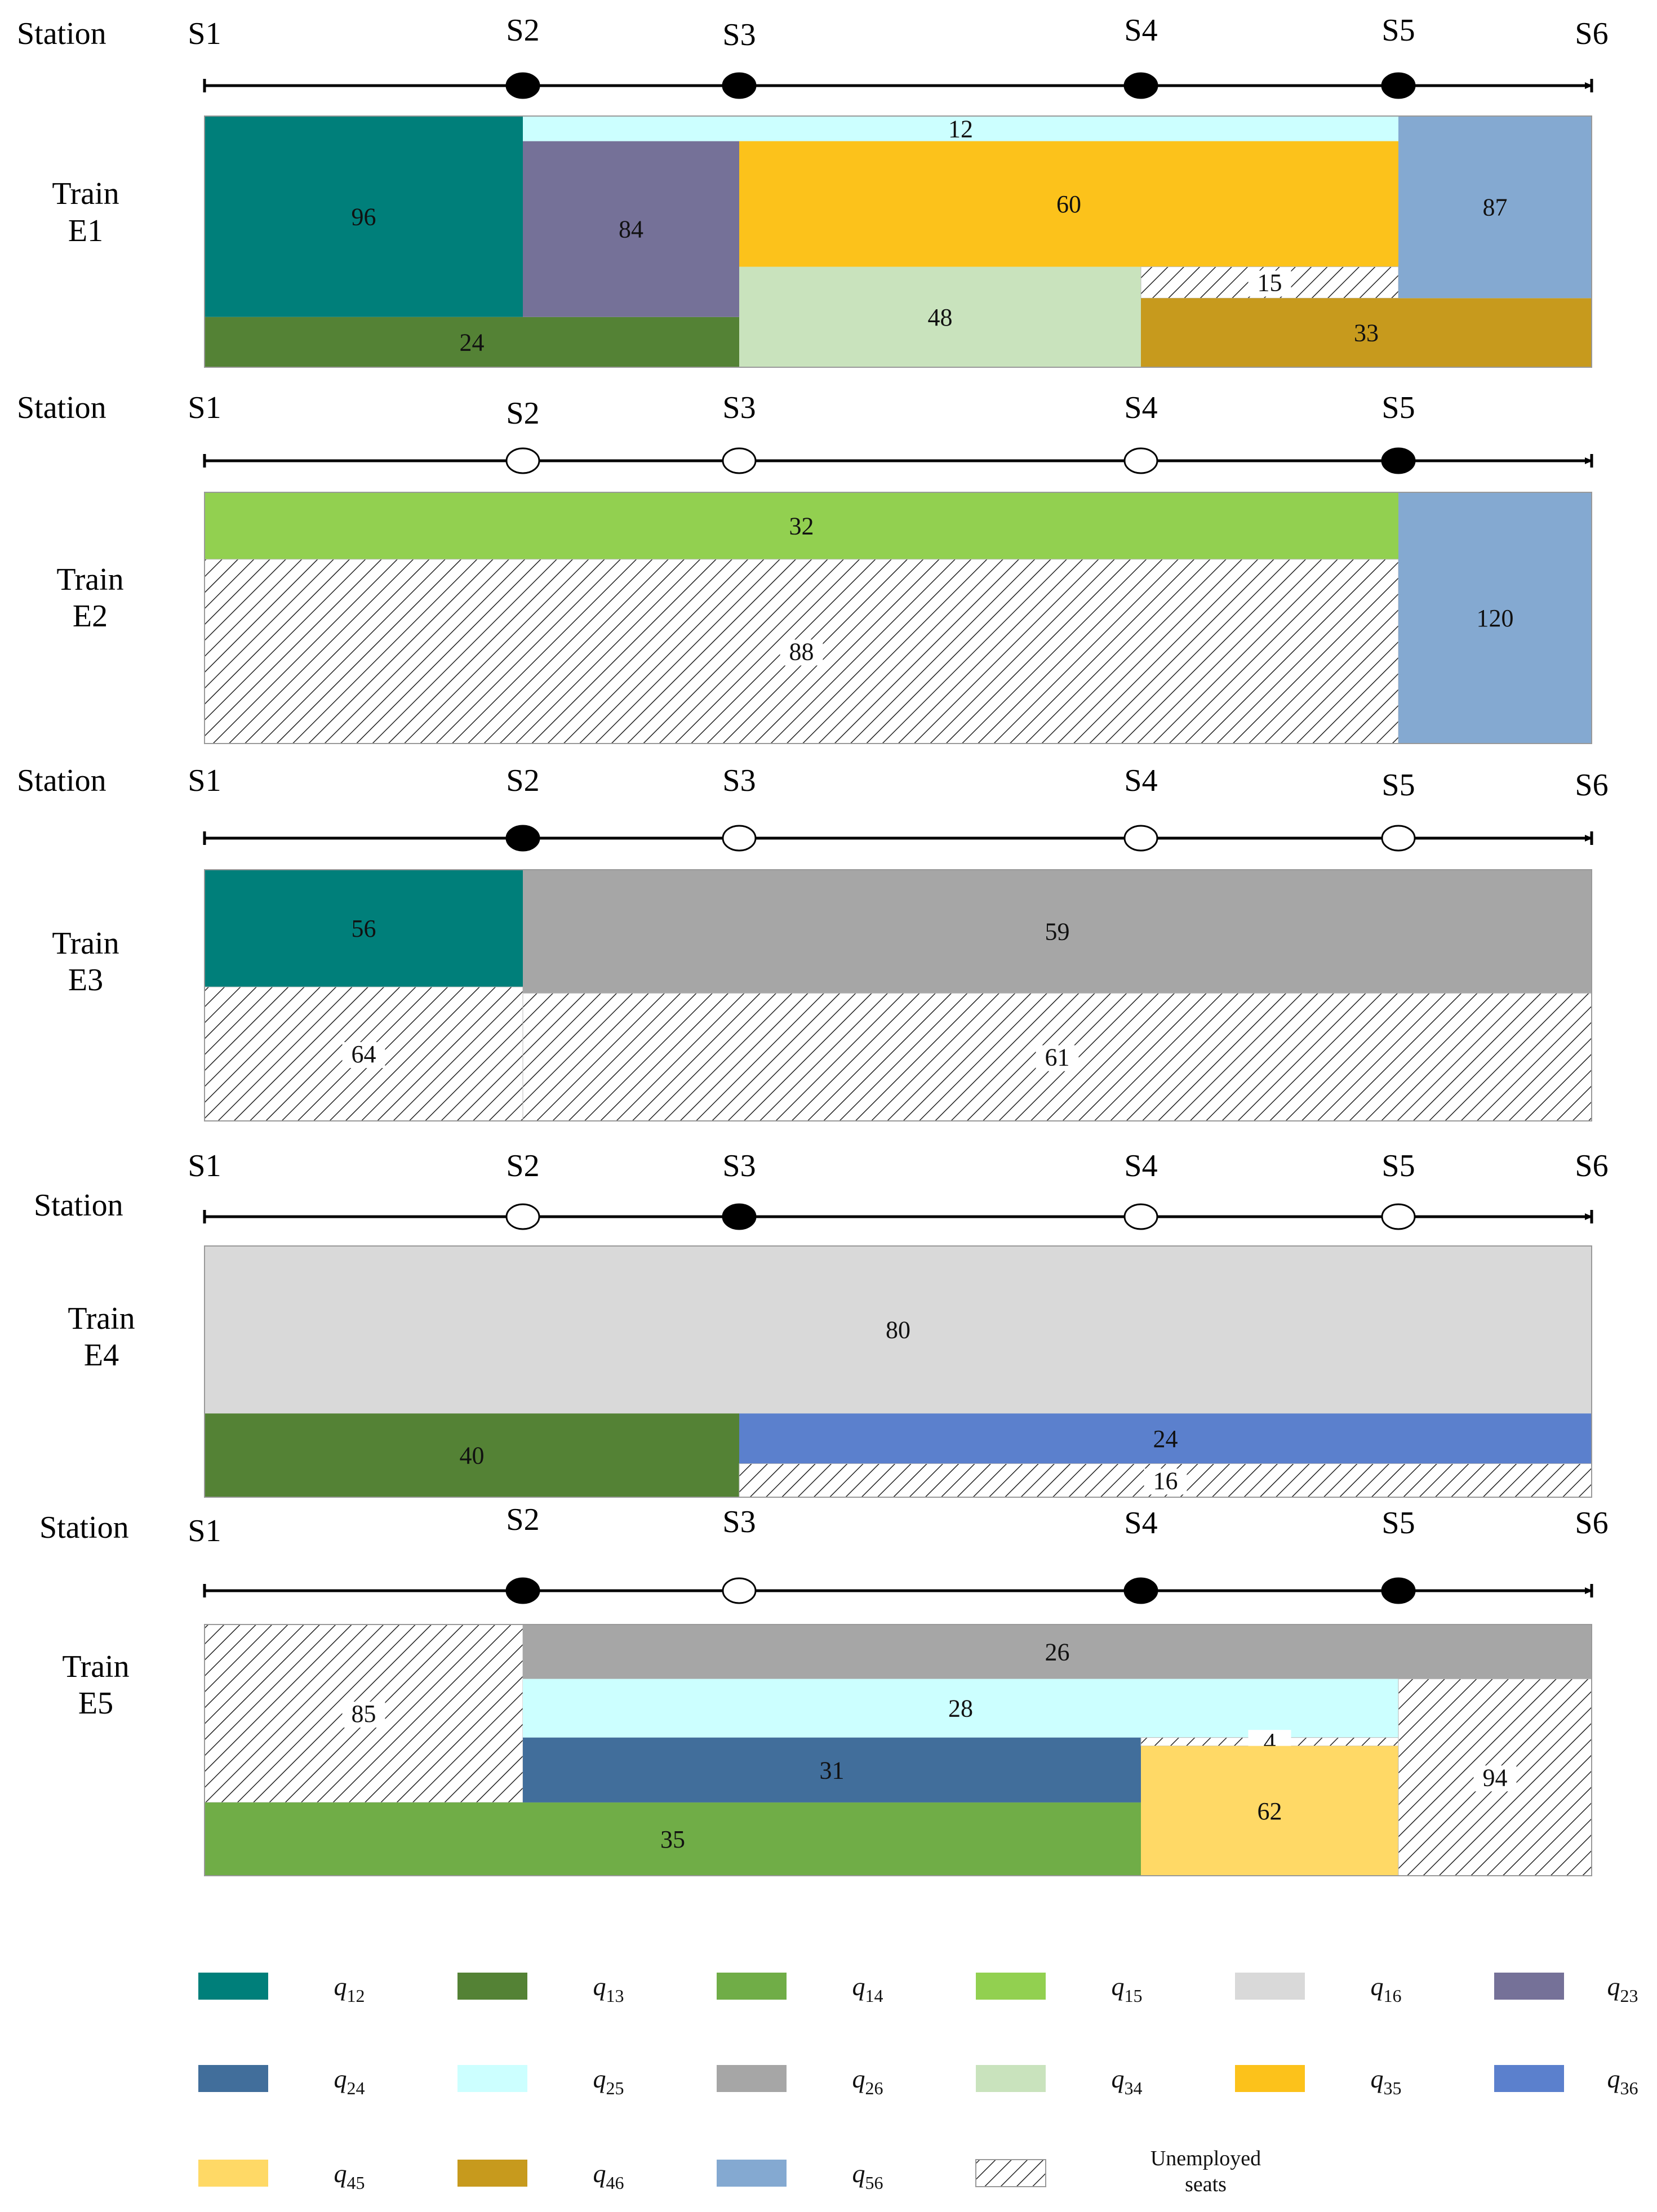 The height and width of the screenshot is (2212, 1657). What do you see at coordinates (1270, 282) in the screenshot?
I see `segment-label-unemployed: 15` at bounding box center [1270, 282].